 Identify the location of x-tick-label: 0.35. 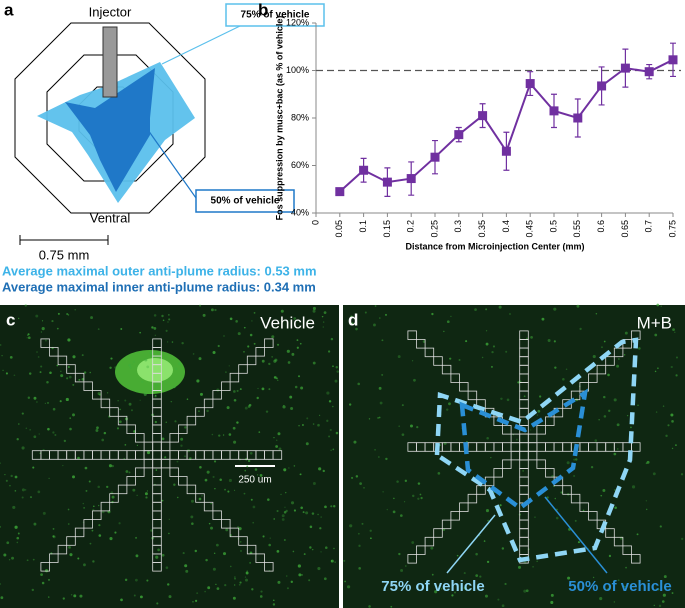
(482, 229).